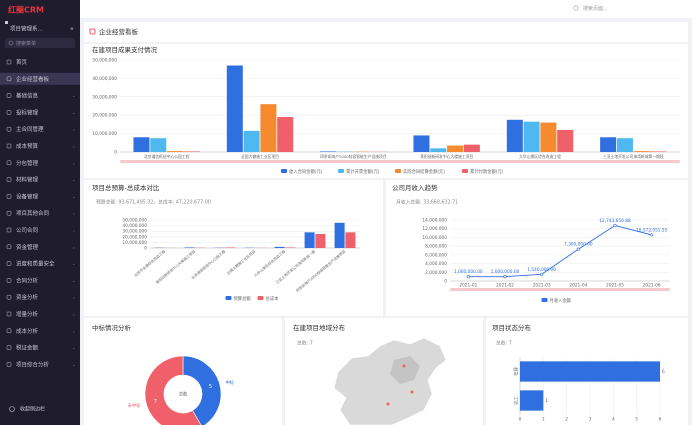  Describe the element at coordinates (27, 96) in the screenshot. I see `menu-item: 基础信息` at that location.